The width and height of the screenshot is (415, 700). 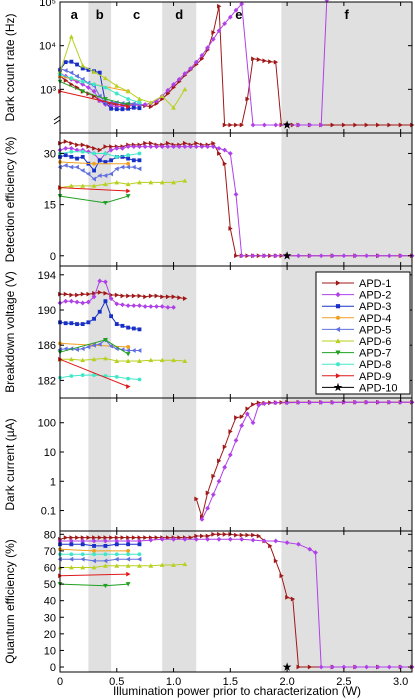 I want to click on y-tick-label: 10, so click(x=50, y=453).